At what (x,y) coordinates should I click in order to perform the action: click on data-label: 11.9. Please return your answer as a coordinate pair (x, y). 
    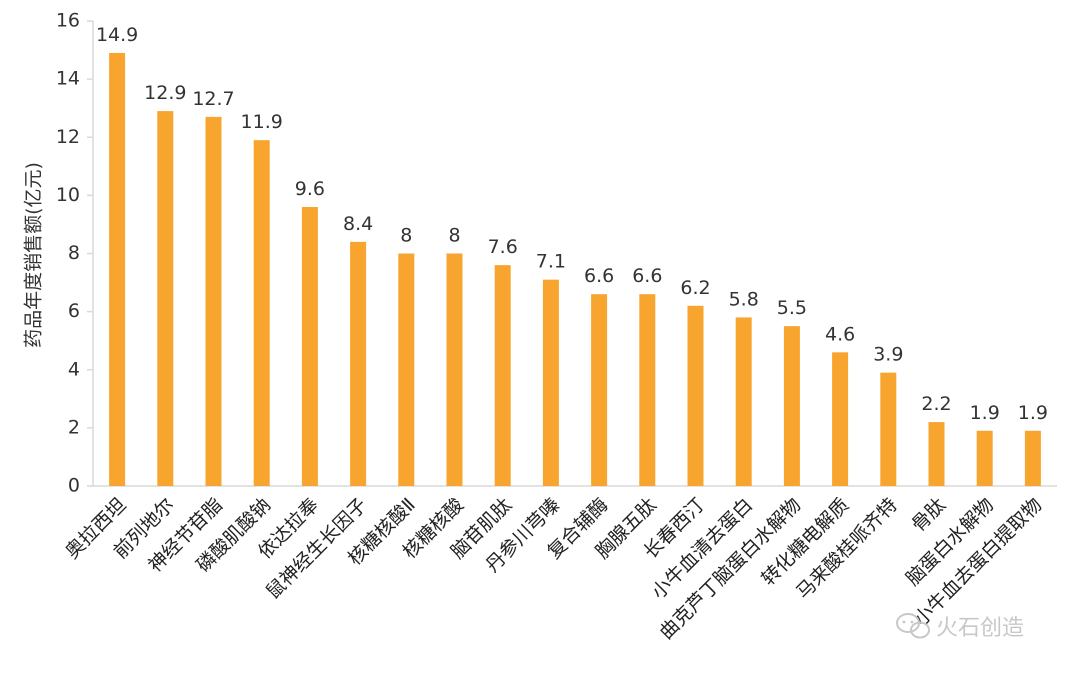
    Looking at the image, I should click on (262, 122).